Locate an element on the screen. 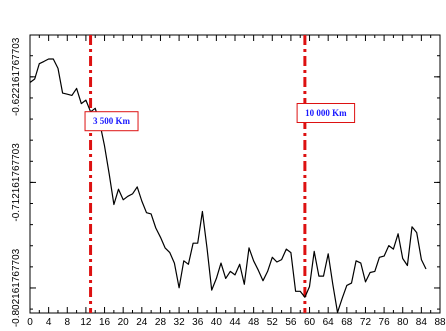  x-tick-label: 4 is located at coordinates (49, 322).